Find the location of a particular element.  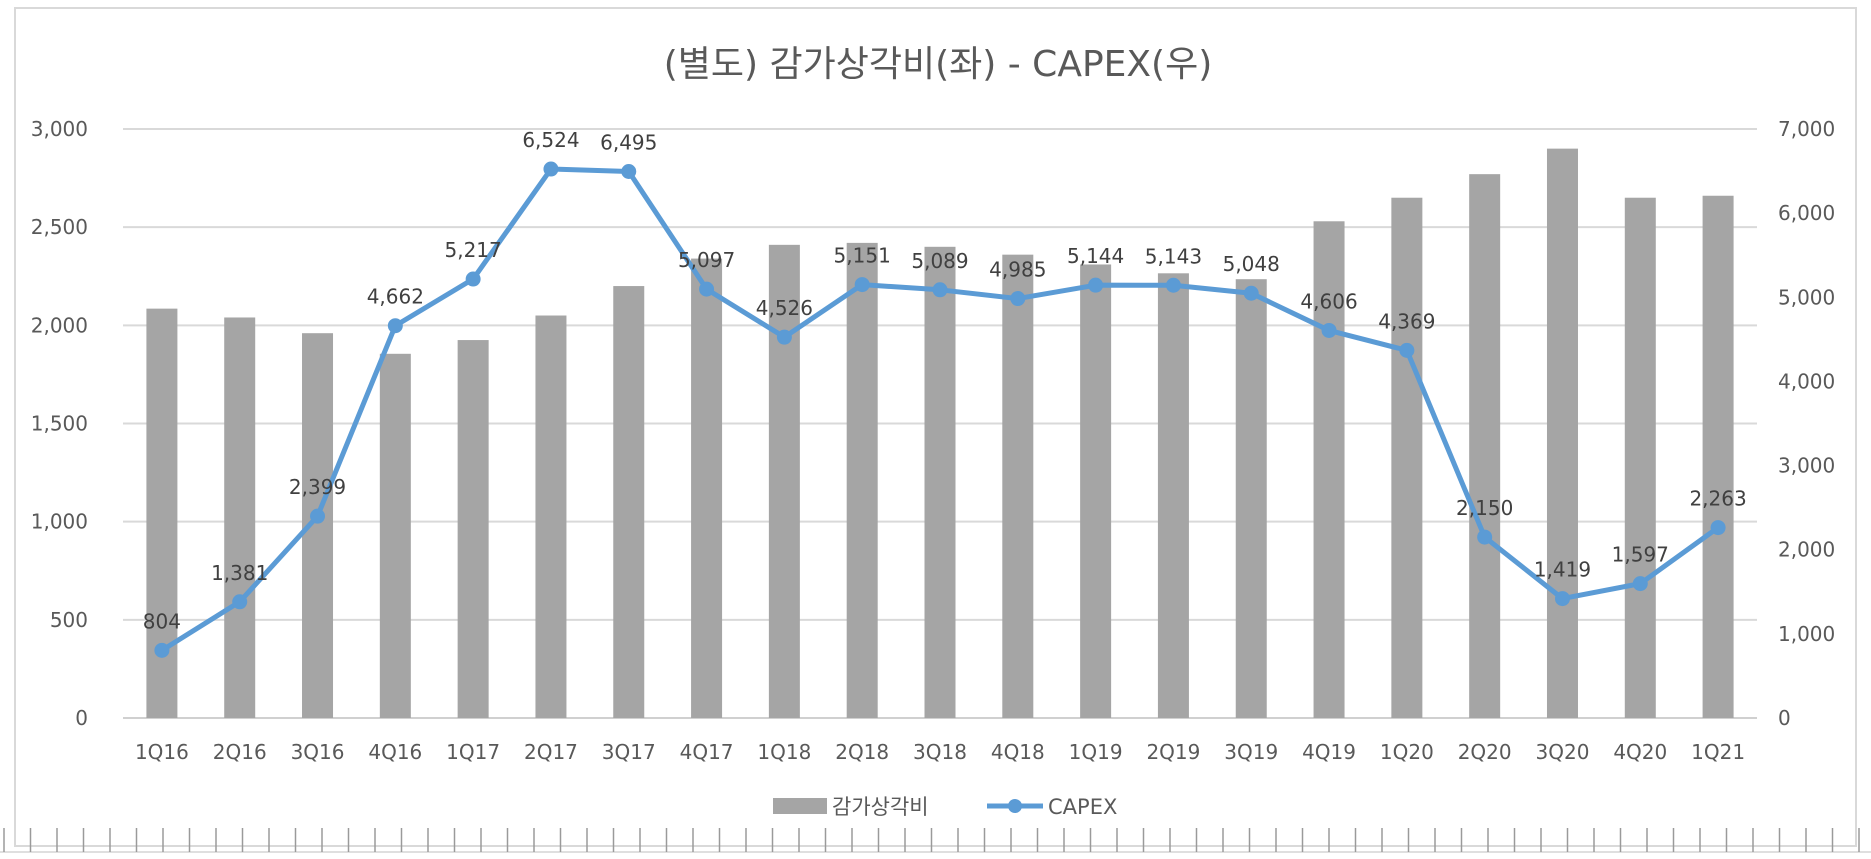

capex-point-1Q17 is located at coordinates (473, 279).